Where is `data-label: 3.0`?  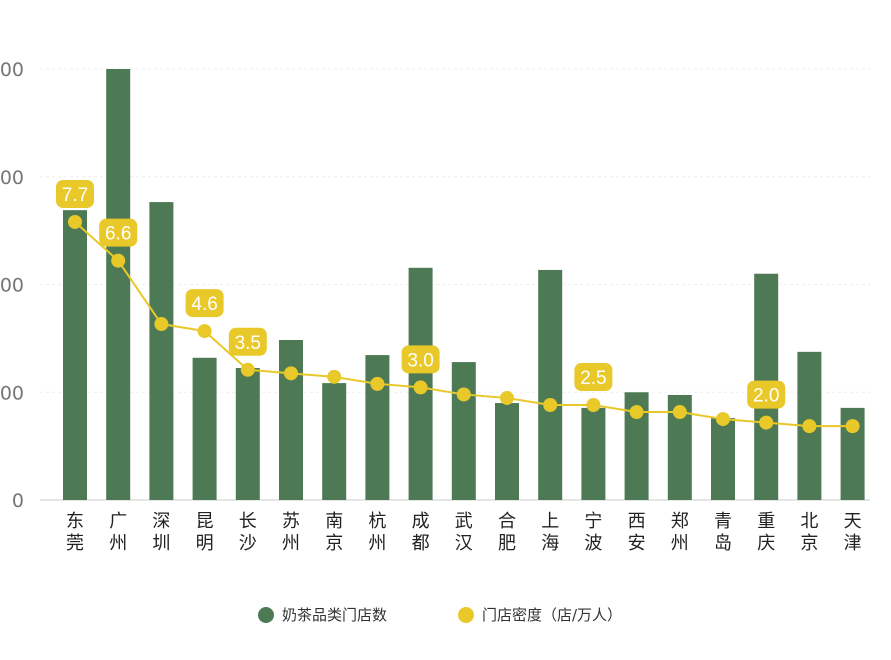 data-label: 3.0 is located at coordinates (420, 360).